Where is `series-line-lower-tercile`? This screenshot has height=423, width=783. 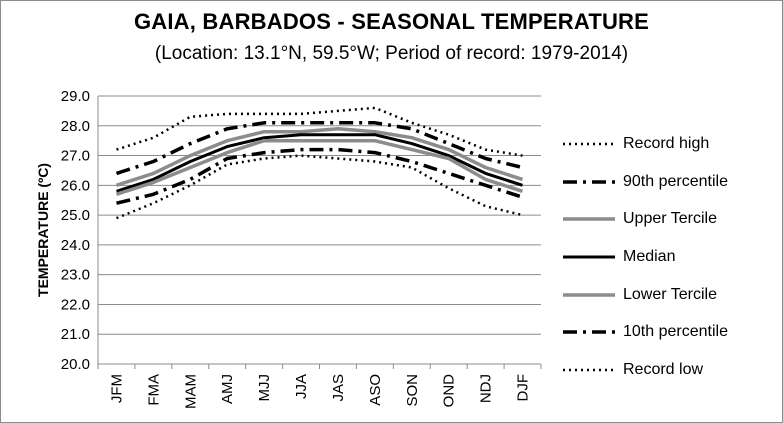 series-line-lower-tercile is located at coordinates (319, 167).